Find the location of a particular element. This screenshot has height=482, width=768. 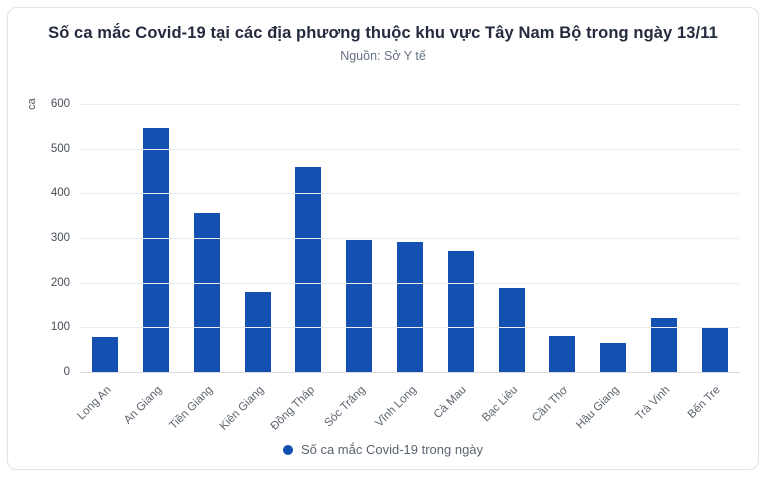

bar-Kiên Giang is located at coordinates (257, 331).